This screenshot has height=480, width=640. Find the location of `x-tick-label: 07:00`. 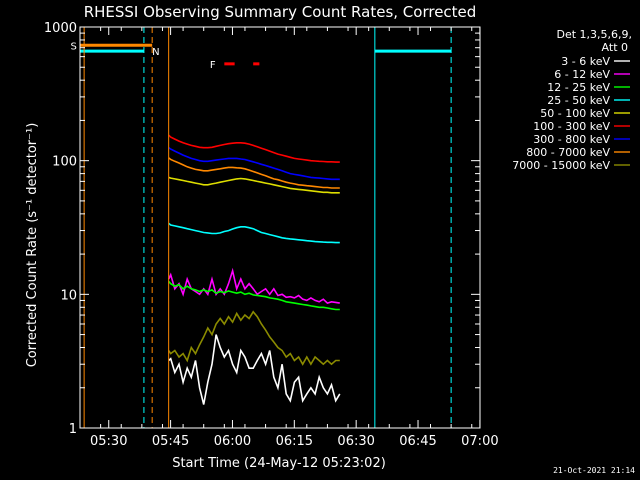

x-tick-label: 07:00 is located at coordinates (479, 441).